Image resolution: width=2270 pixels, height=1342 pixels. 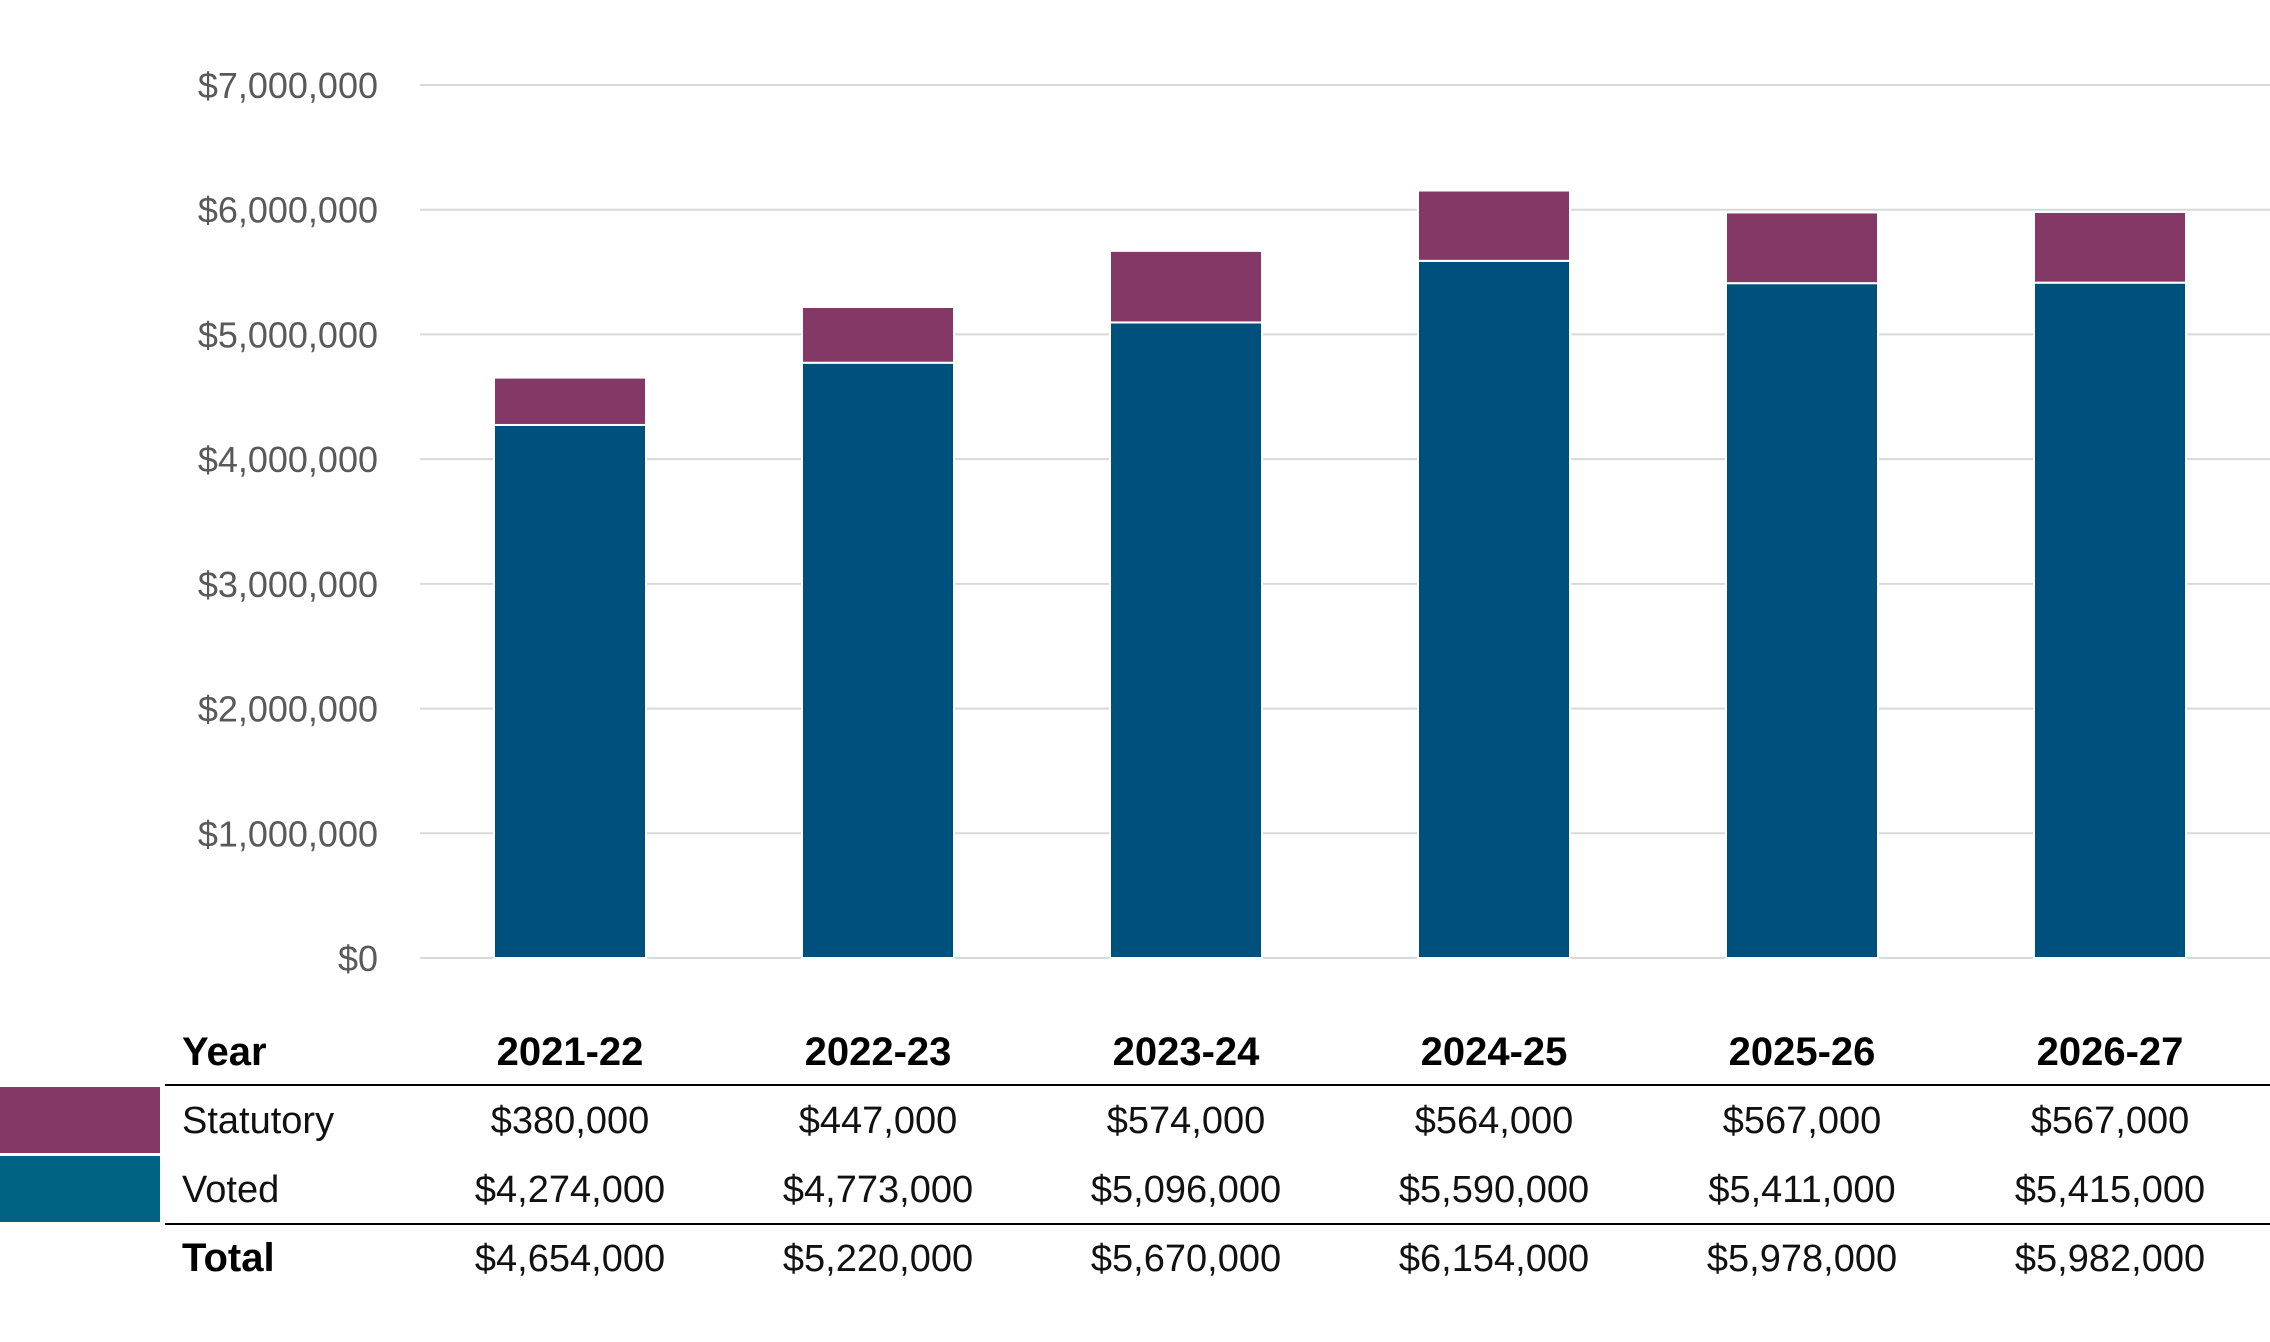 I want to click on y-tick-label: $0, so click(x=358, y=958).